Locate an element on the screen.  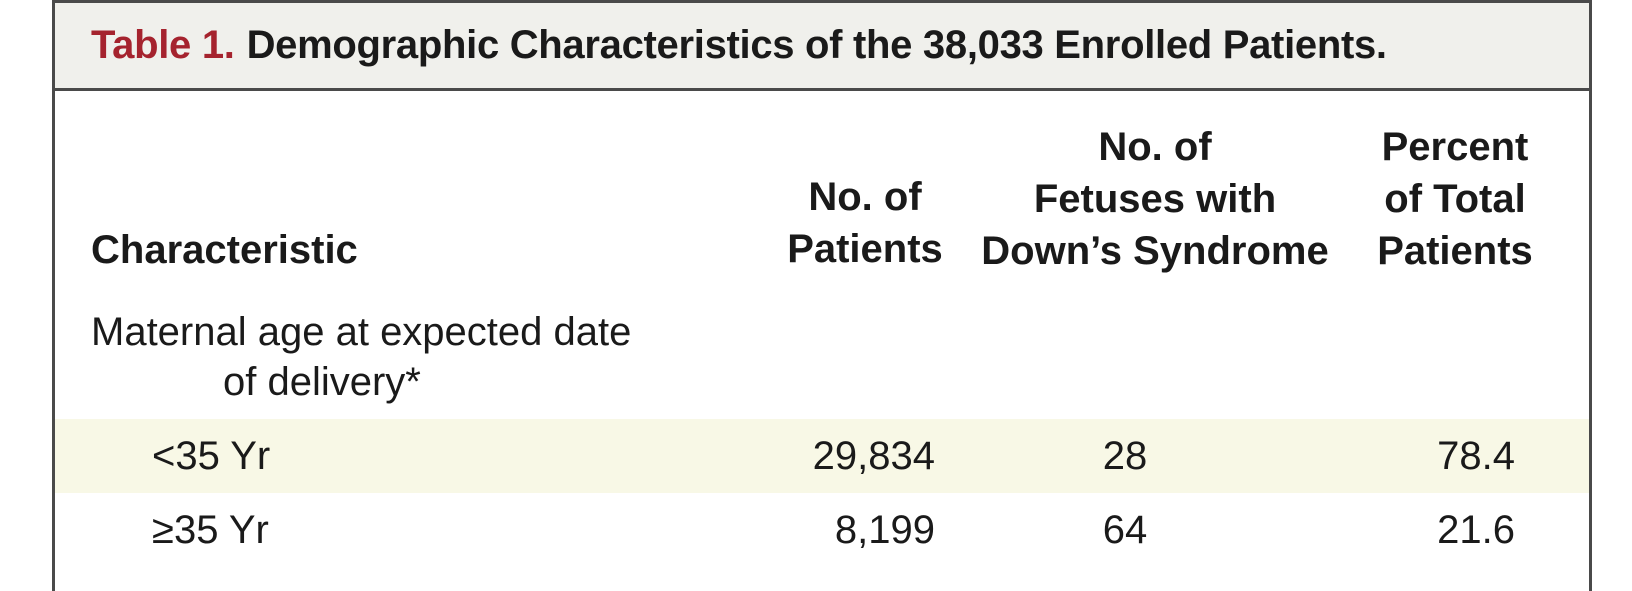
row-percent: 78.4 is located at coordinates (1476, 456).